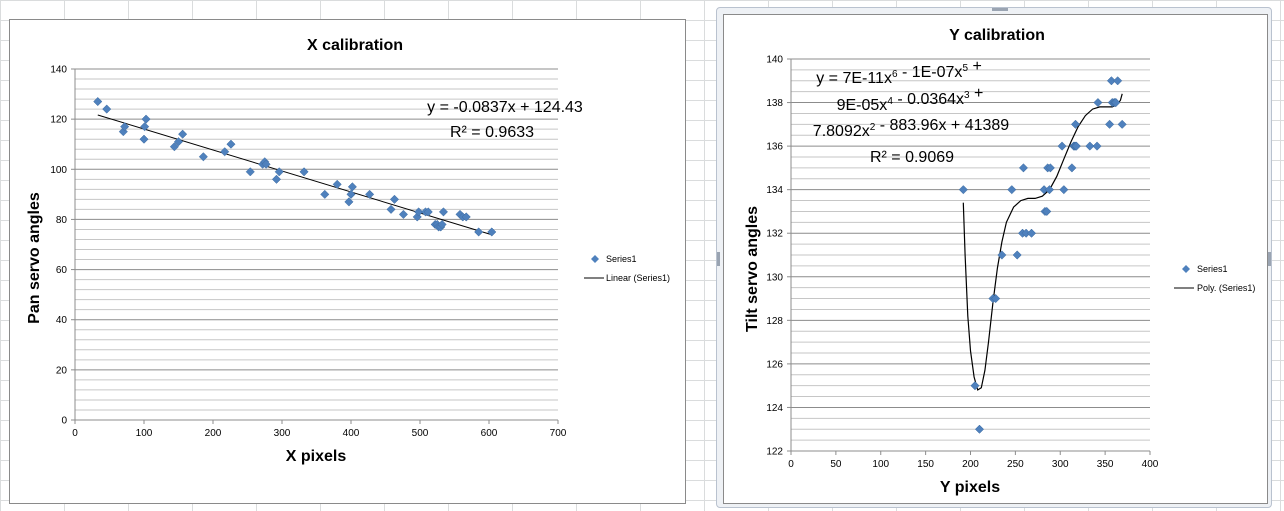  I want to click on y-tick-label: 126, so click(774, 364).